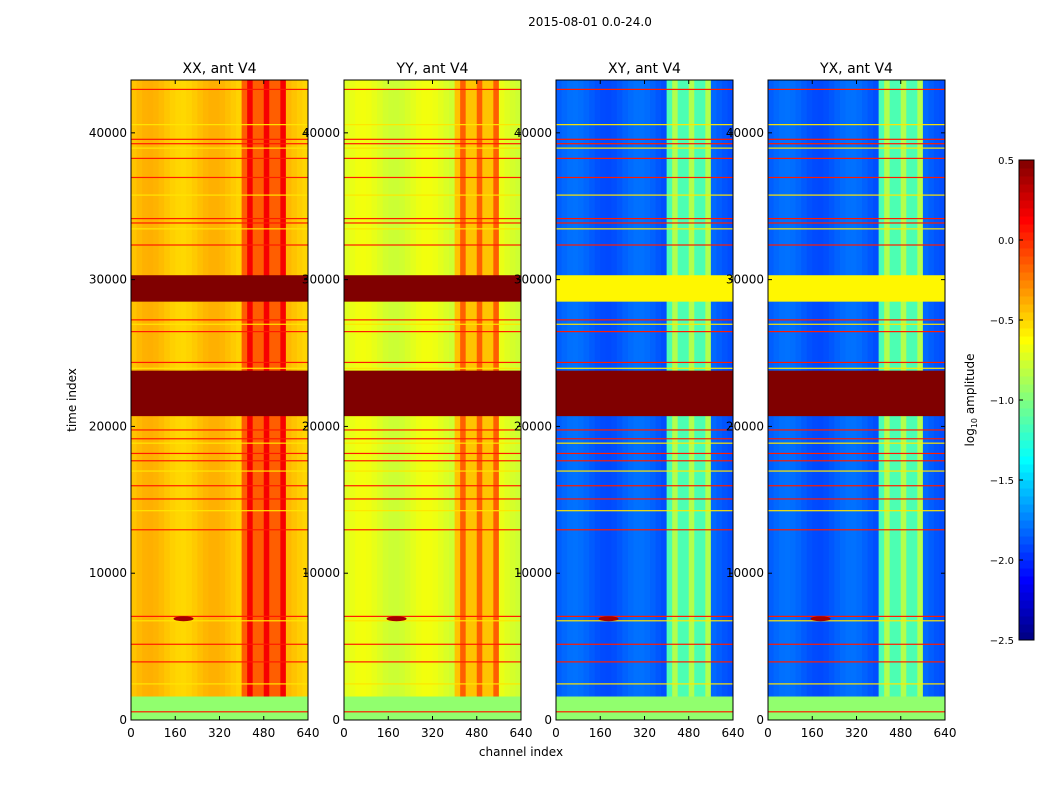  What do you see at coordinates (432, 69) in the screenshot?
I see `panel-title: YY, ant V4` at bounding box center [432, 69].